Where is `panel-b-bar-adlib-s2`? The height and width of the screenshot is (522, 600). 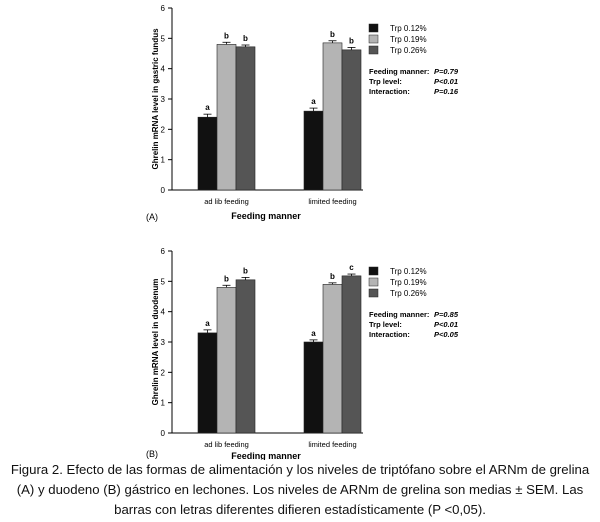
panel-b-bar-adlib-s2 is located at coordinates (226, 360).